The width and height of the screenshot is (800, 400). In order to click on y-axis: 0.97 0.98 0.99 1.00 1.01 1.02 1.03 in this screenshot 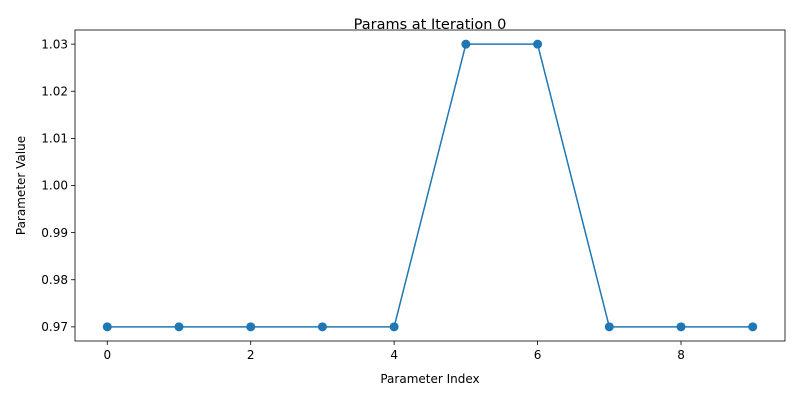, I will do `click(58, 185)`.